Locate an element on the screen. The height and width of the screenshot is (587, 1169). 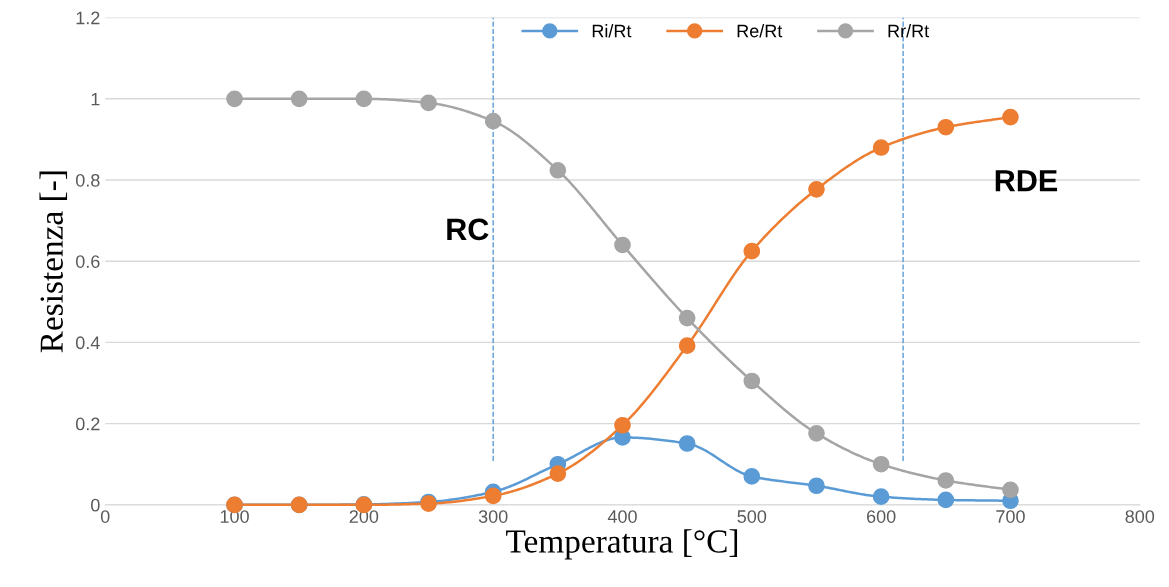
x-tick-label: 400 is located at coordinates (622, 516).